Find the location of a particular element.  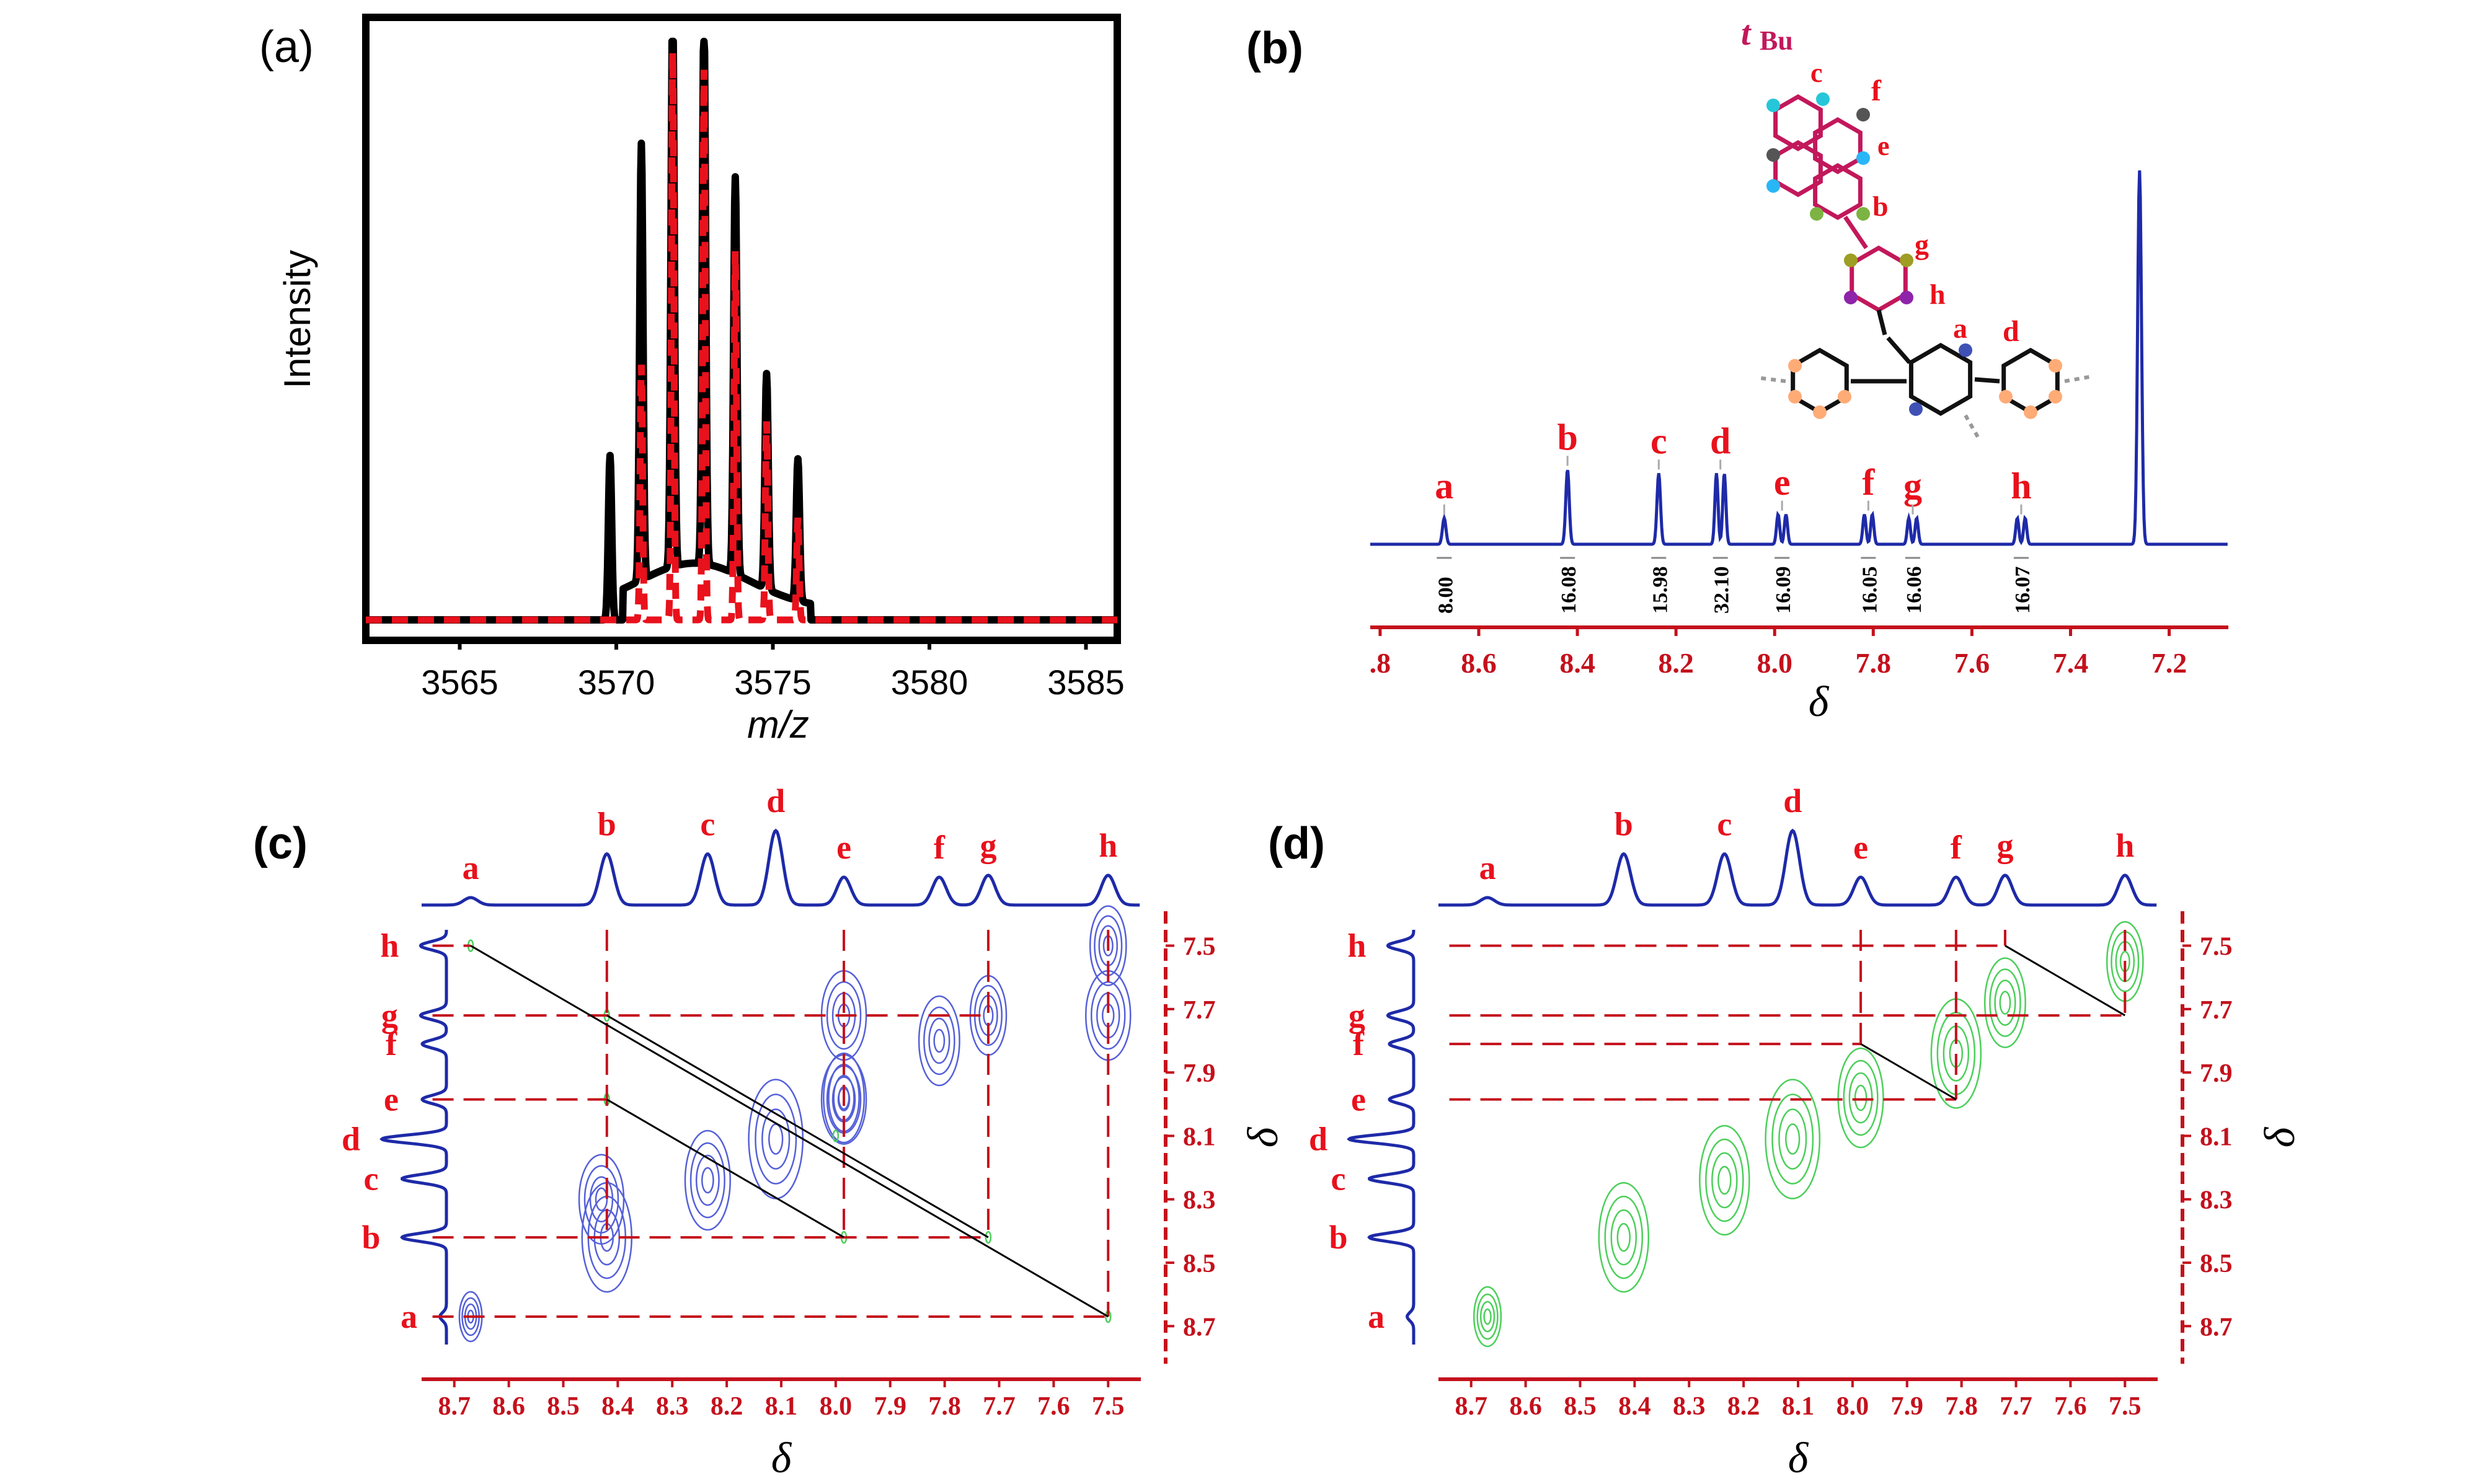

panel-d-top-projection is located at coordinates (1797, 867).